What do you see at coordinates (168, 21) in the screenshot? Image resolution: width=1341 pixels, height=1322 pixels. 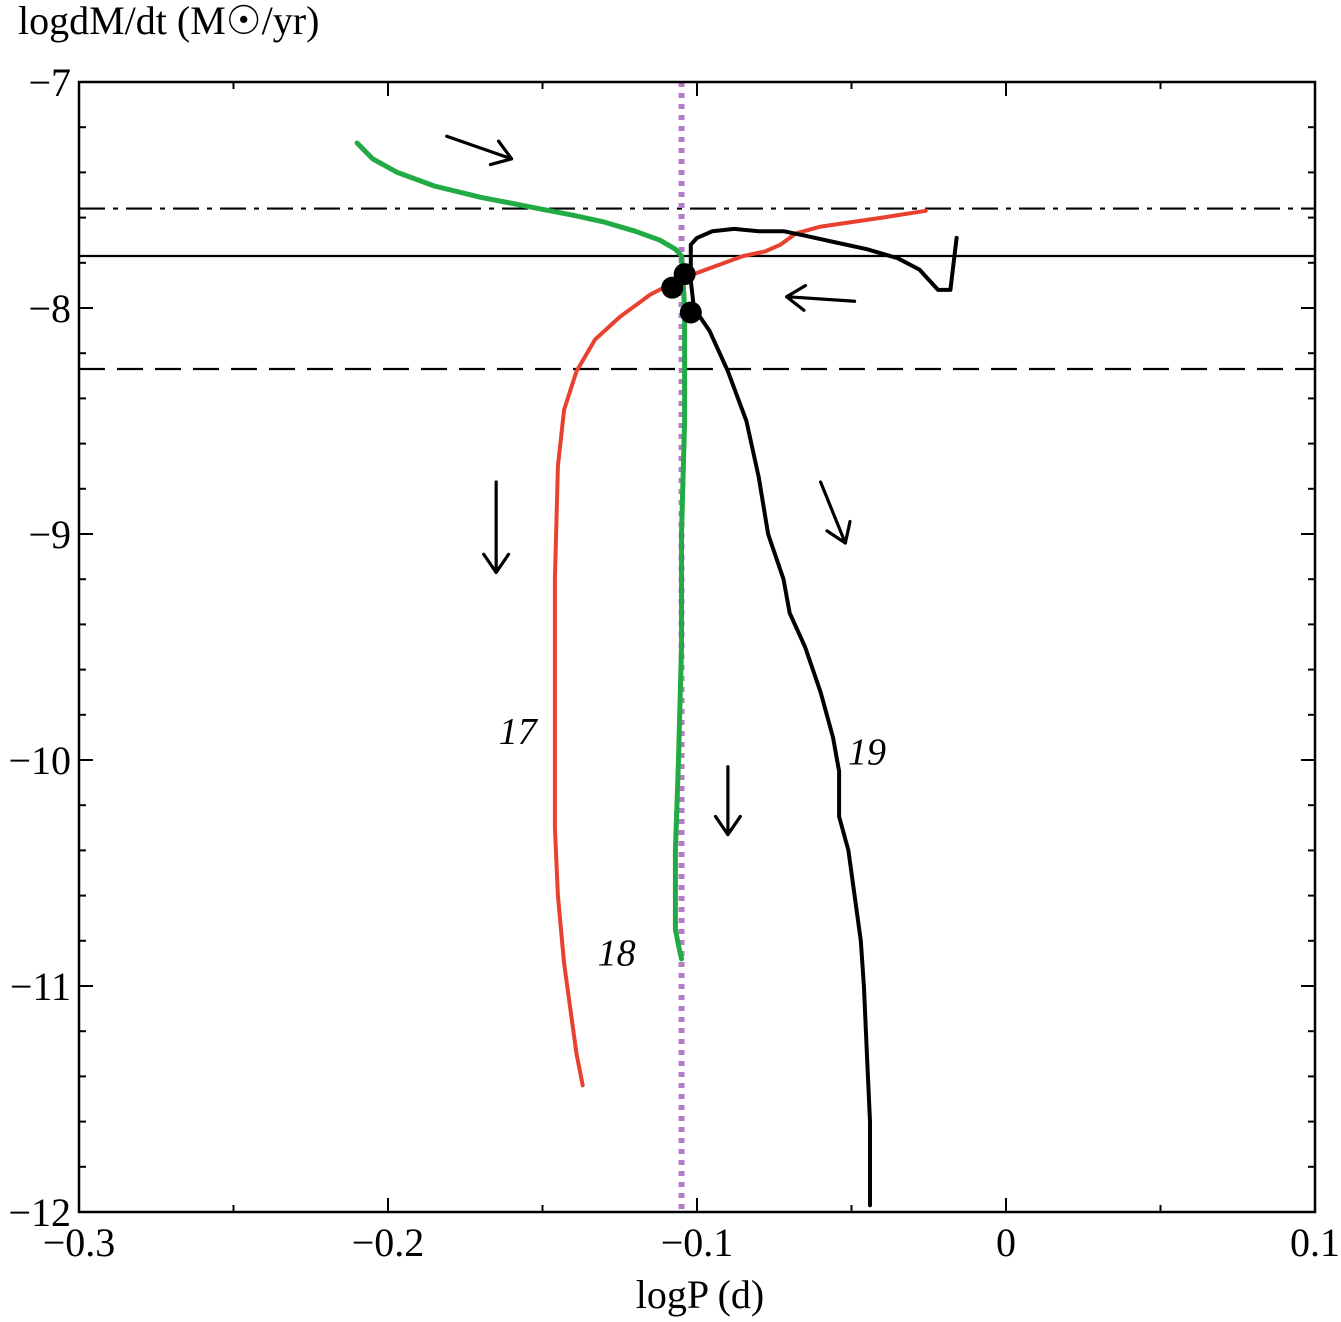 I see `y-axis-title: logdM/dt (M☉/yr)` at bounding box center [168, 21].